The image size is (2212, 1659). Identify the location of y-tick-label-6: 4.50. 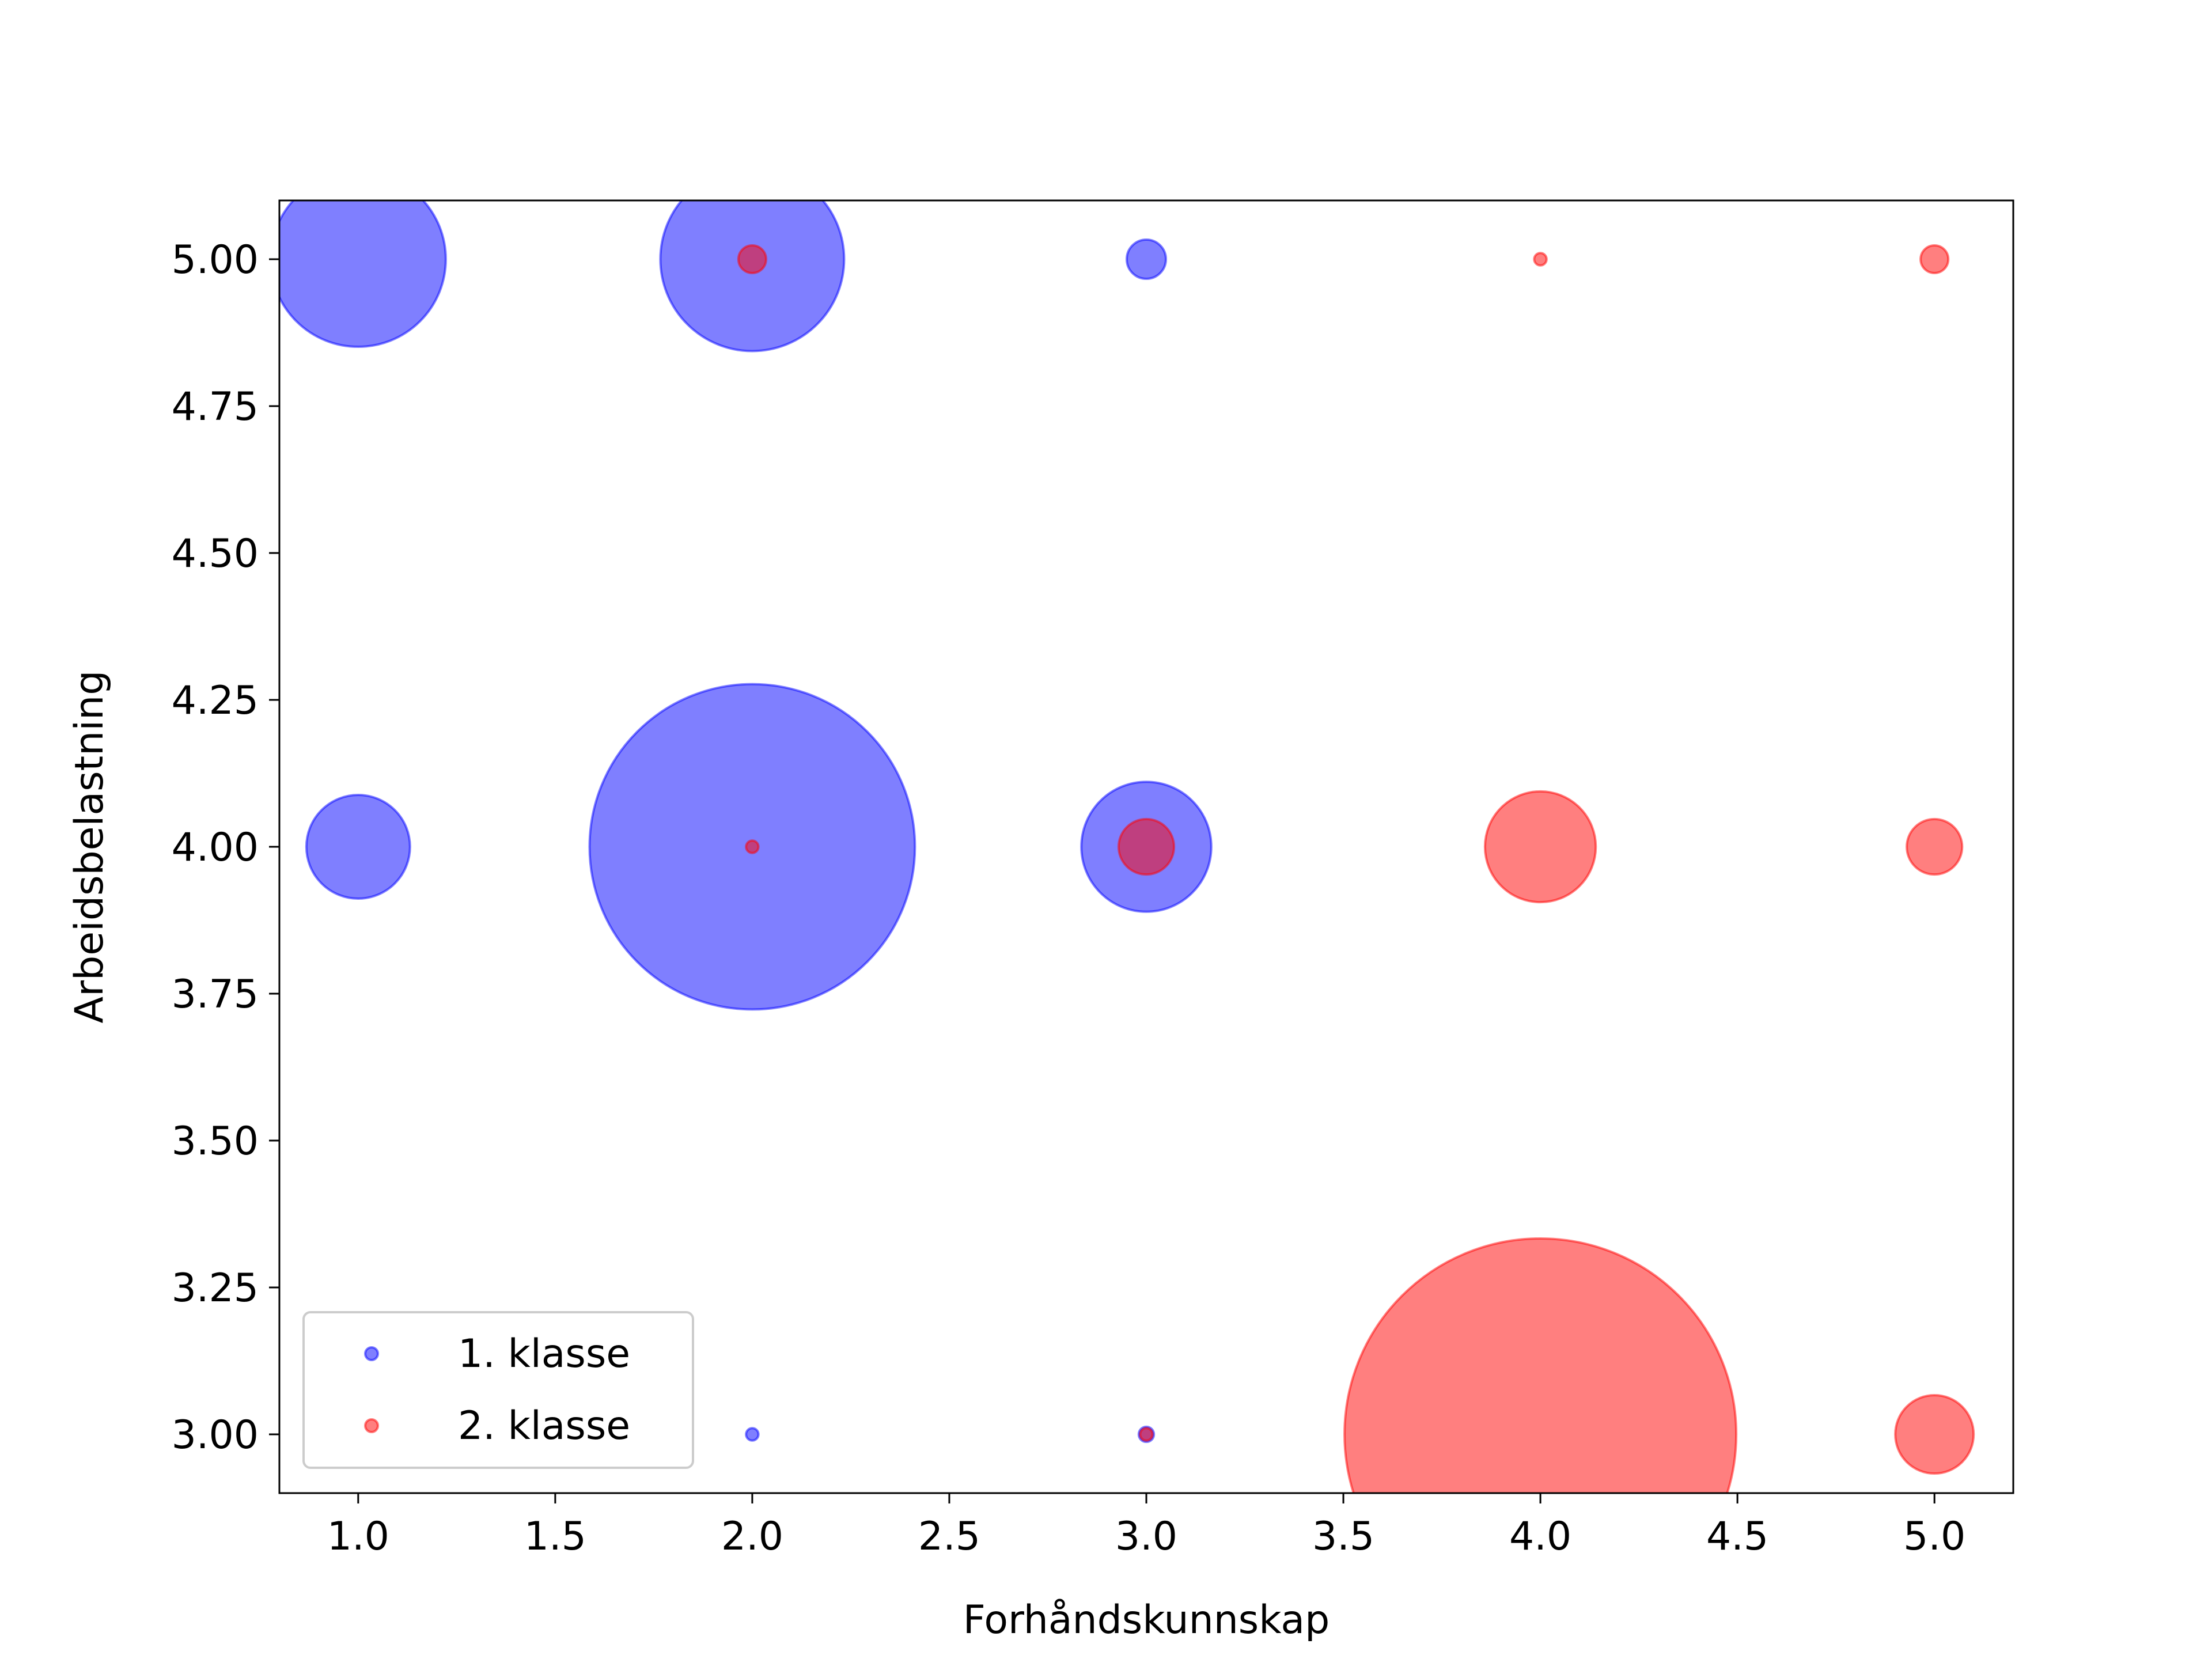
(215, 554).